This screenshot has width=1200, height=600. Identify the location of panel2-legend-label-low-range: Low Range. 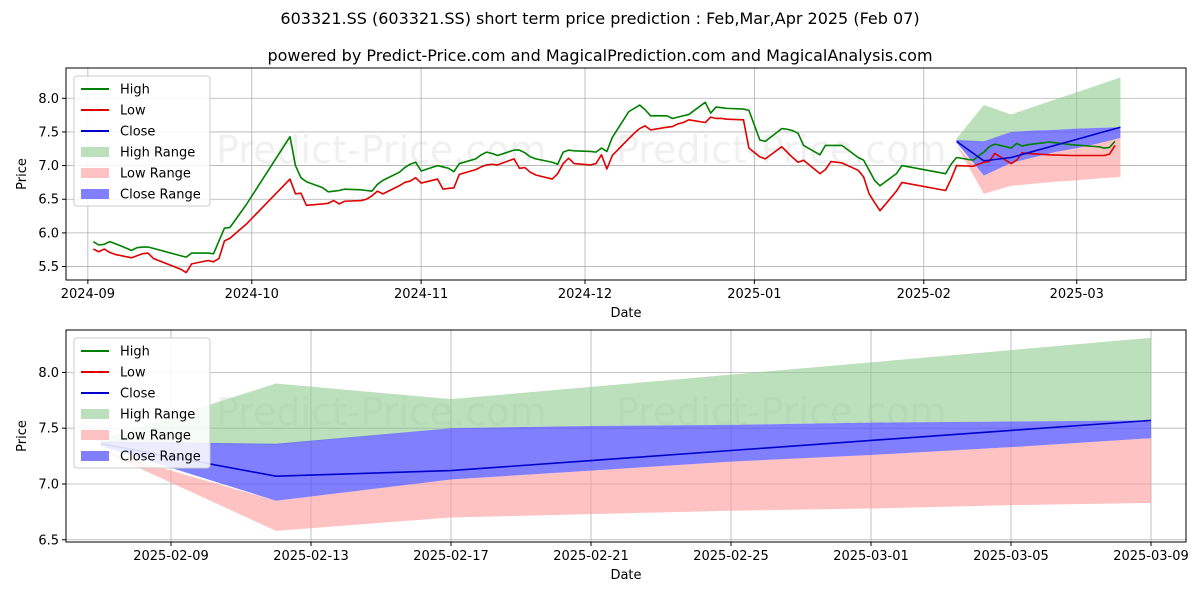
(155, 436).